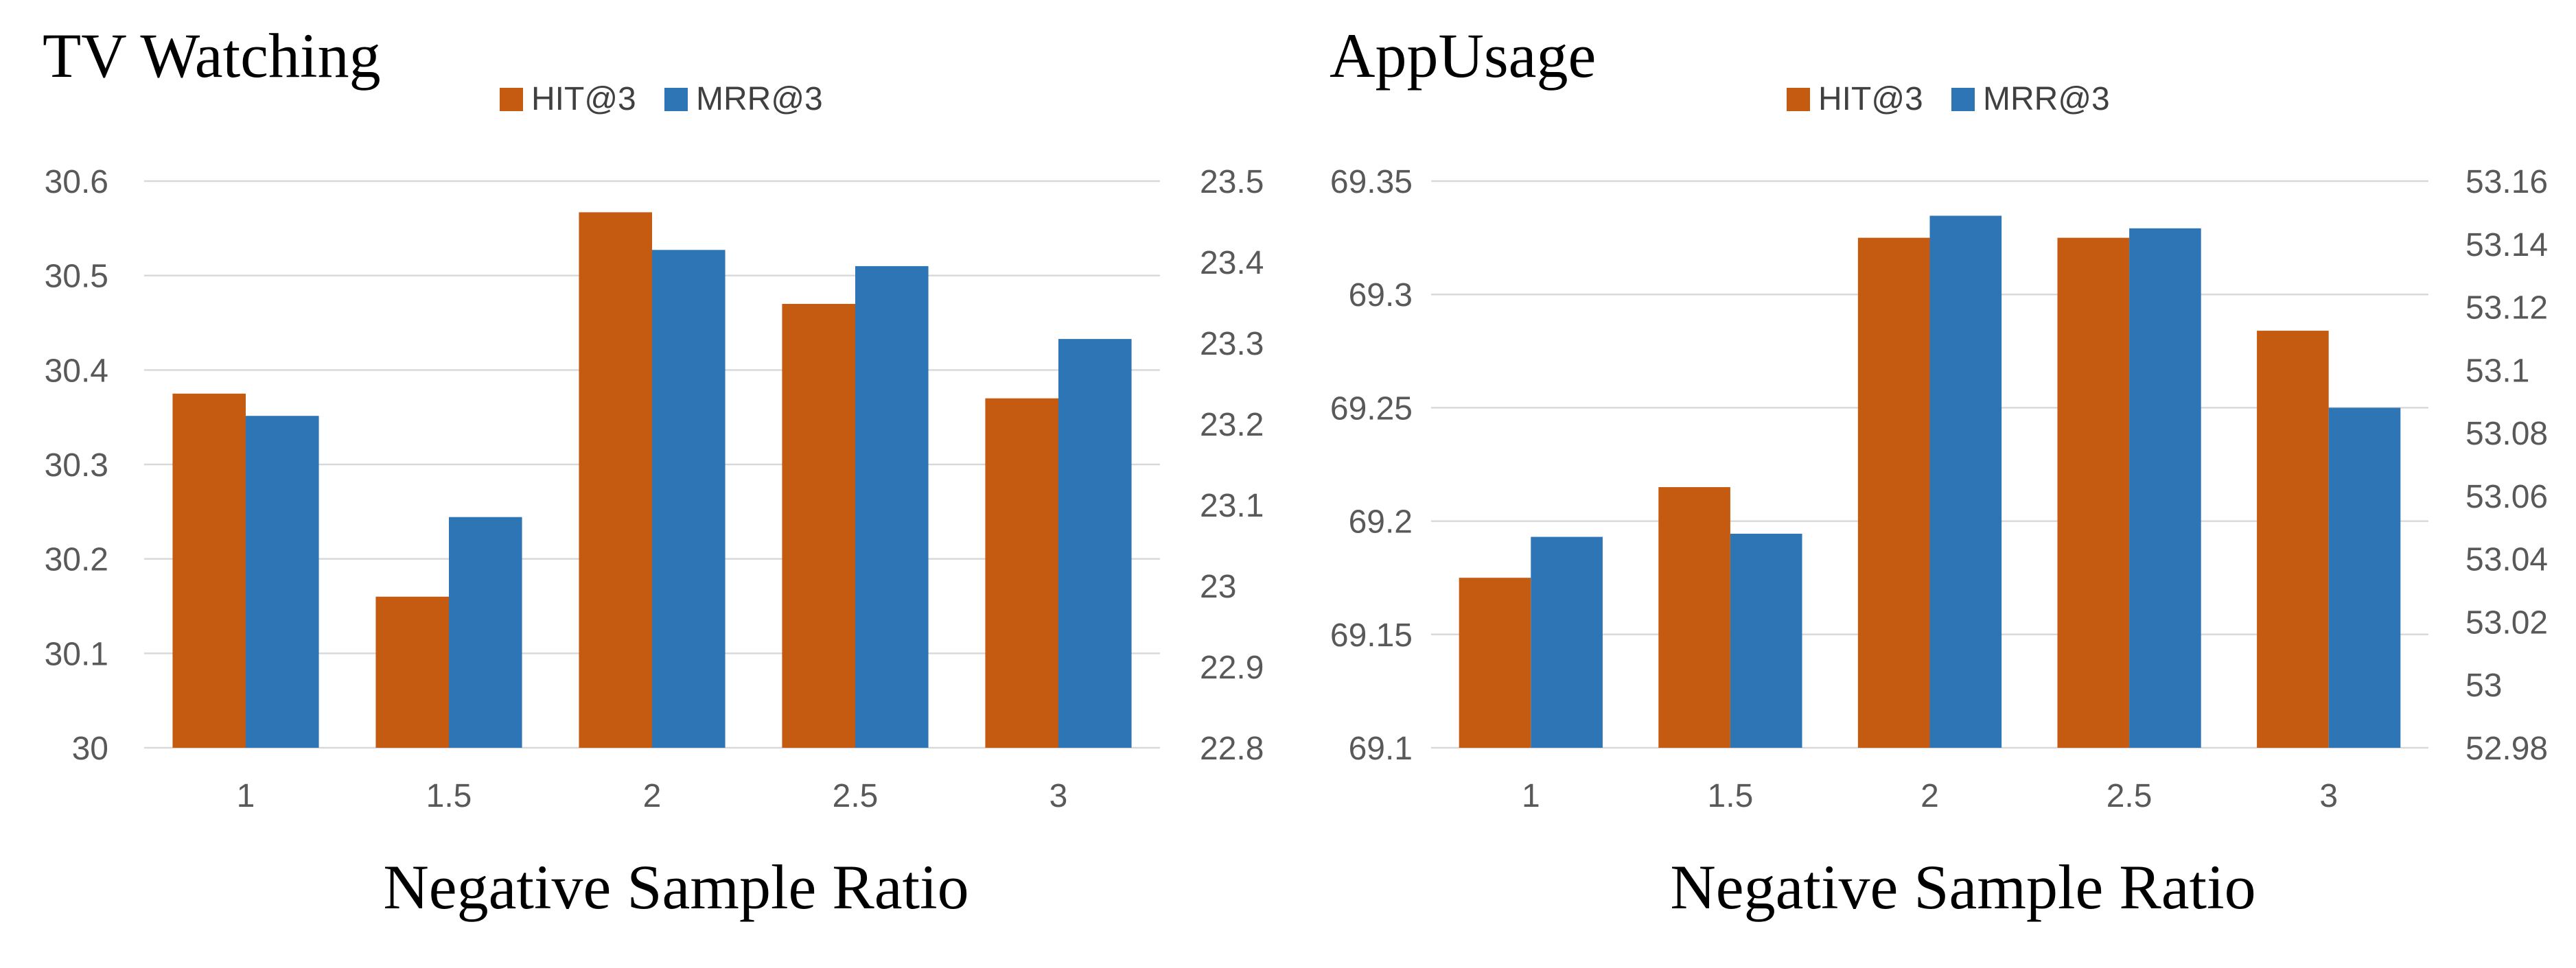  I want to click on y-right-tick-label: 53, so click(2483, 686).